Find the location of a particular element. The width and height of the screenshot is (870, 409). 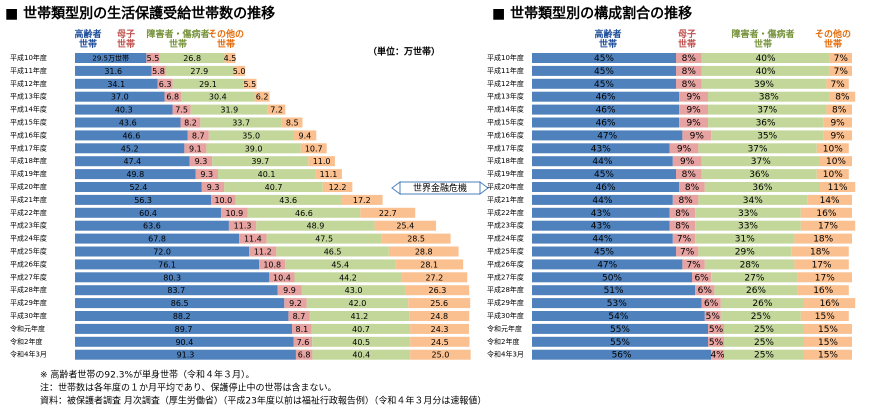

value-label: 31.9 is located at coordinates (229, 110).